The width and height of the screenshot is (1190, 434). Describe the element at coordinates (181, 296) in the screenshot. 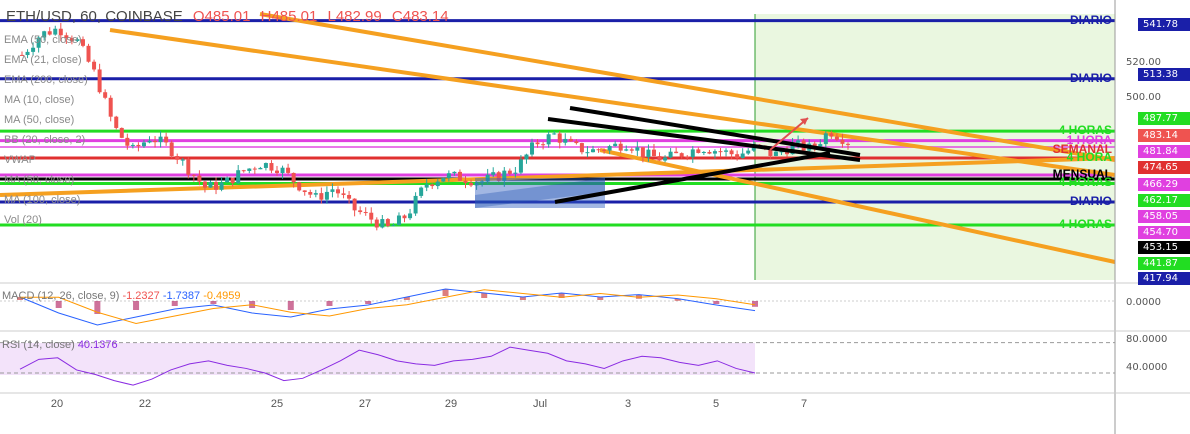

I see `signal-value: -1.7387` at that location.